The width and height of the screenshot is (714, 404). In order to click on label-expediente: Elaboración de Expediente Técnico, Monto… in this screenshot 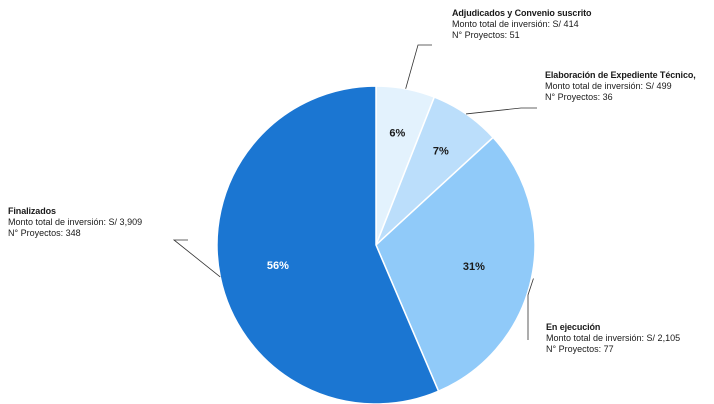, I will do `click(620, 86)`.